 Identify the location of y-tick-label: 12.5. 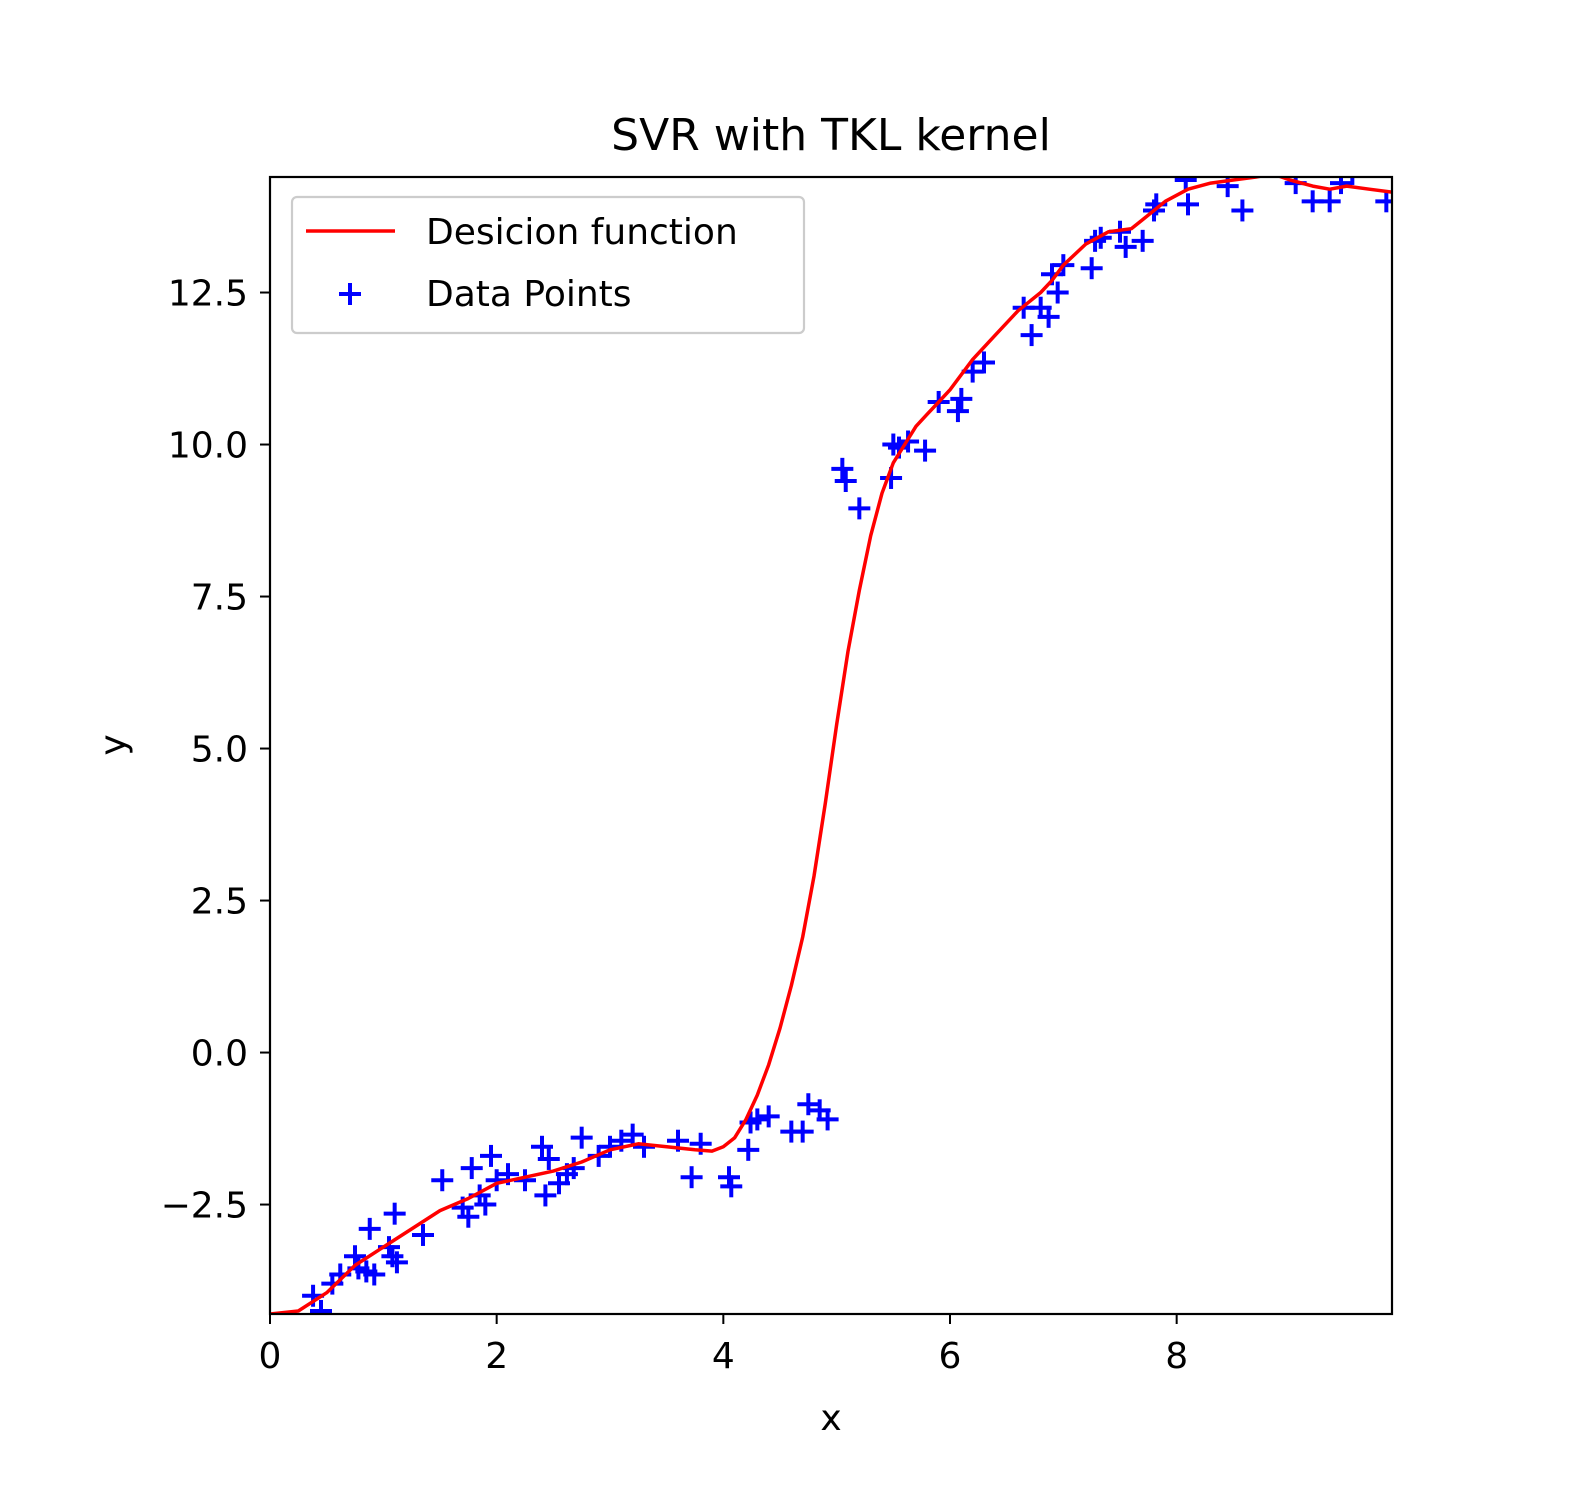
(208, 294).